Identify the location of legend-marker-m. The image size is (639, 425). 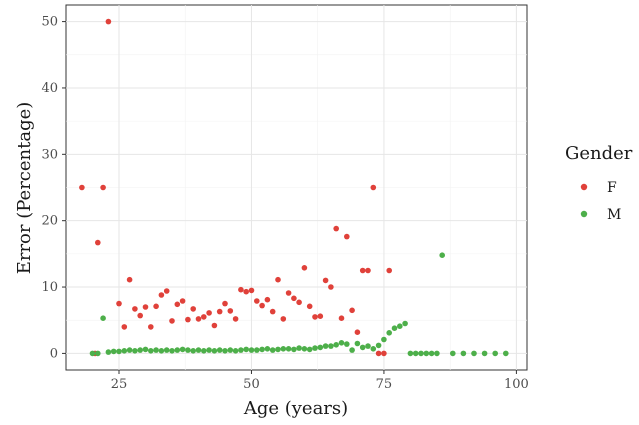
(584, 214).